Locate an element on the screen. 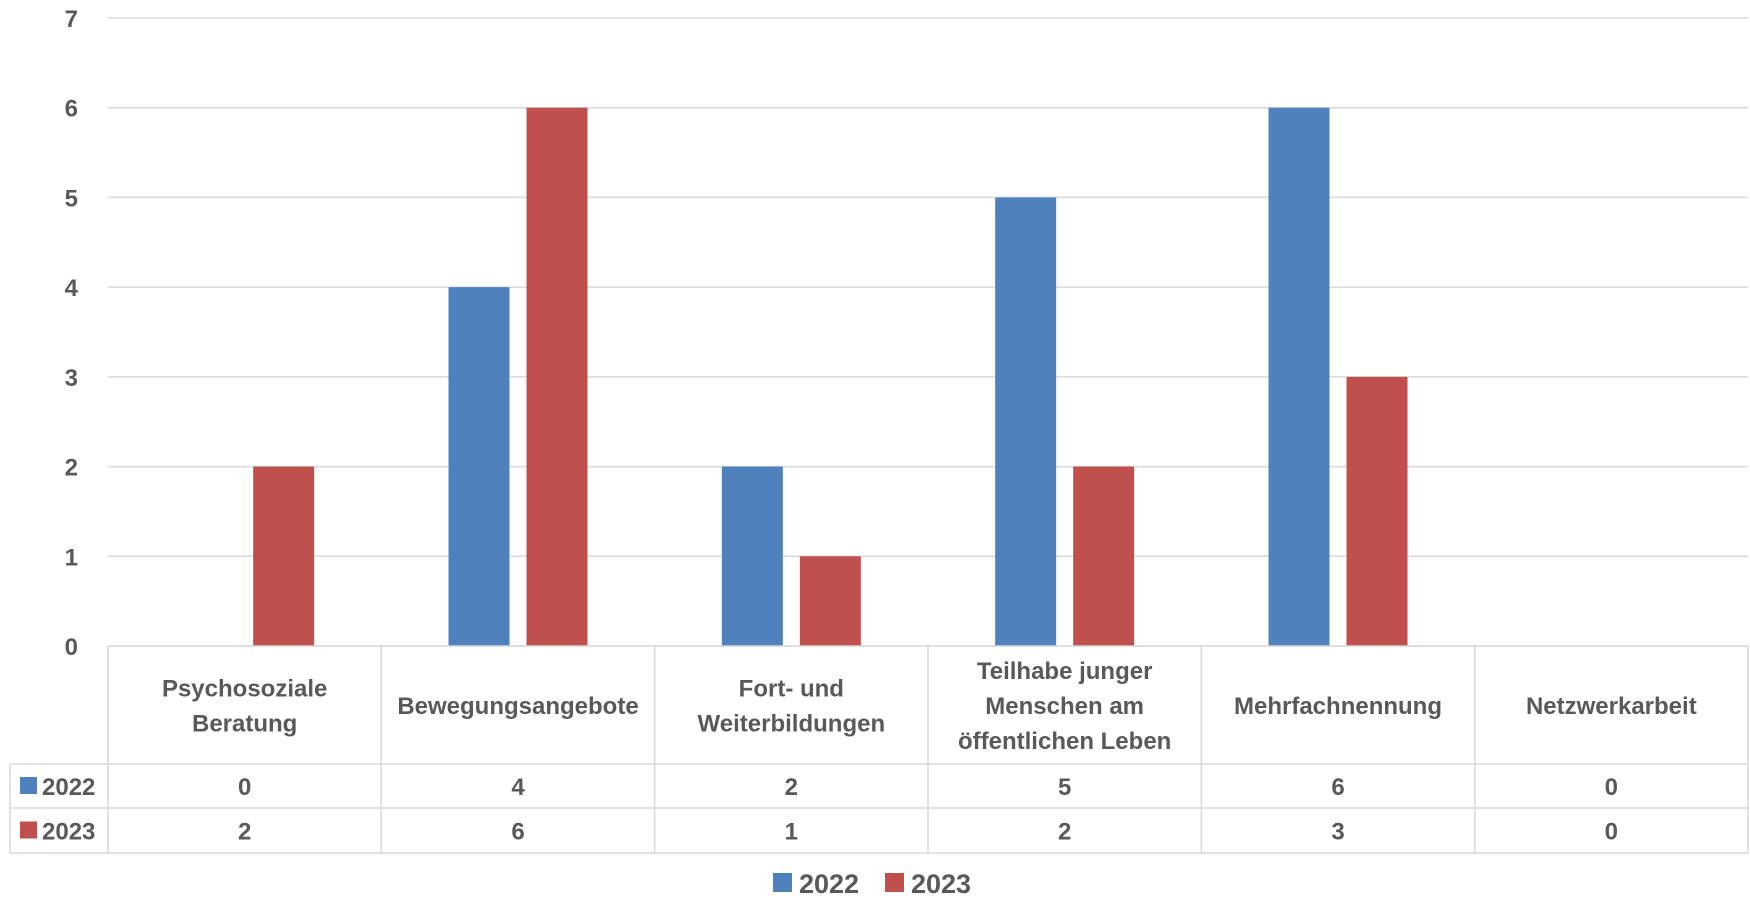  legend-label: 2023 is located at coordinates (941, 884).